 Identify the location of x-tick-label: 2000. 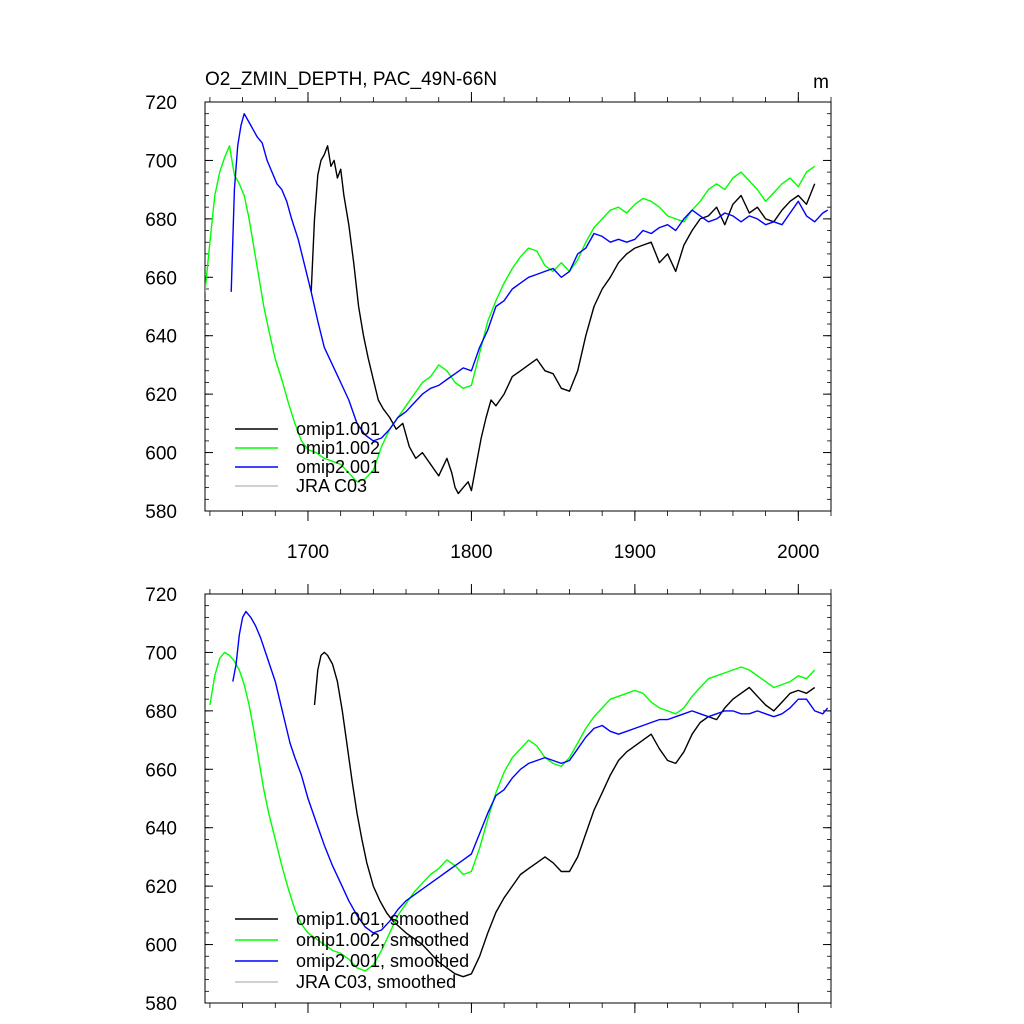
(798, 552).